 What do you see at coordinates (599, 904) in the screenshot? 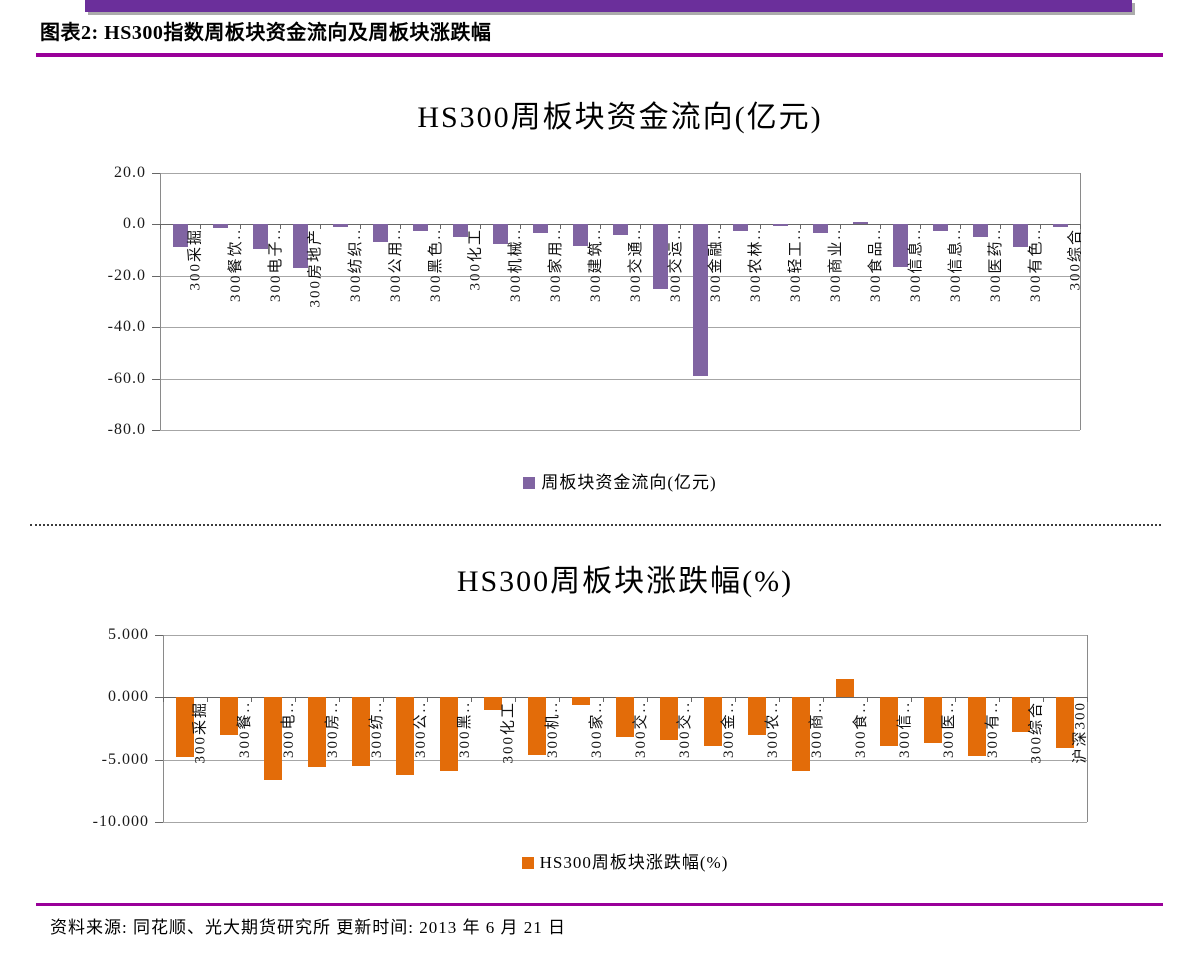
I see `footer-rule` at bounding box center [599, 904].